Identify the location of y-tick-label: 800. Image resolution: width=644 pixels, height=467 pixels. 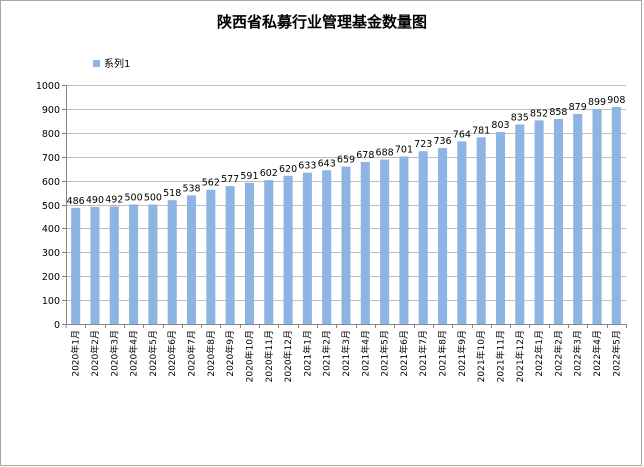
(51, 134).